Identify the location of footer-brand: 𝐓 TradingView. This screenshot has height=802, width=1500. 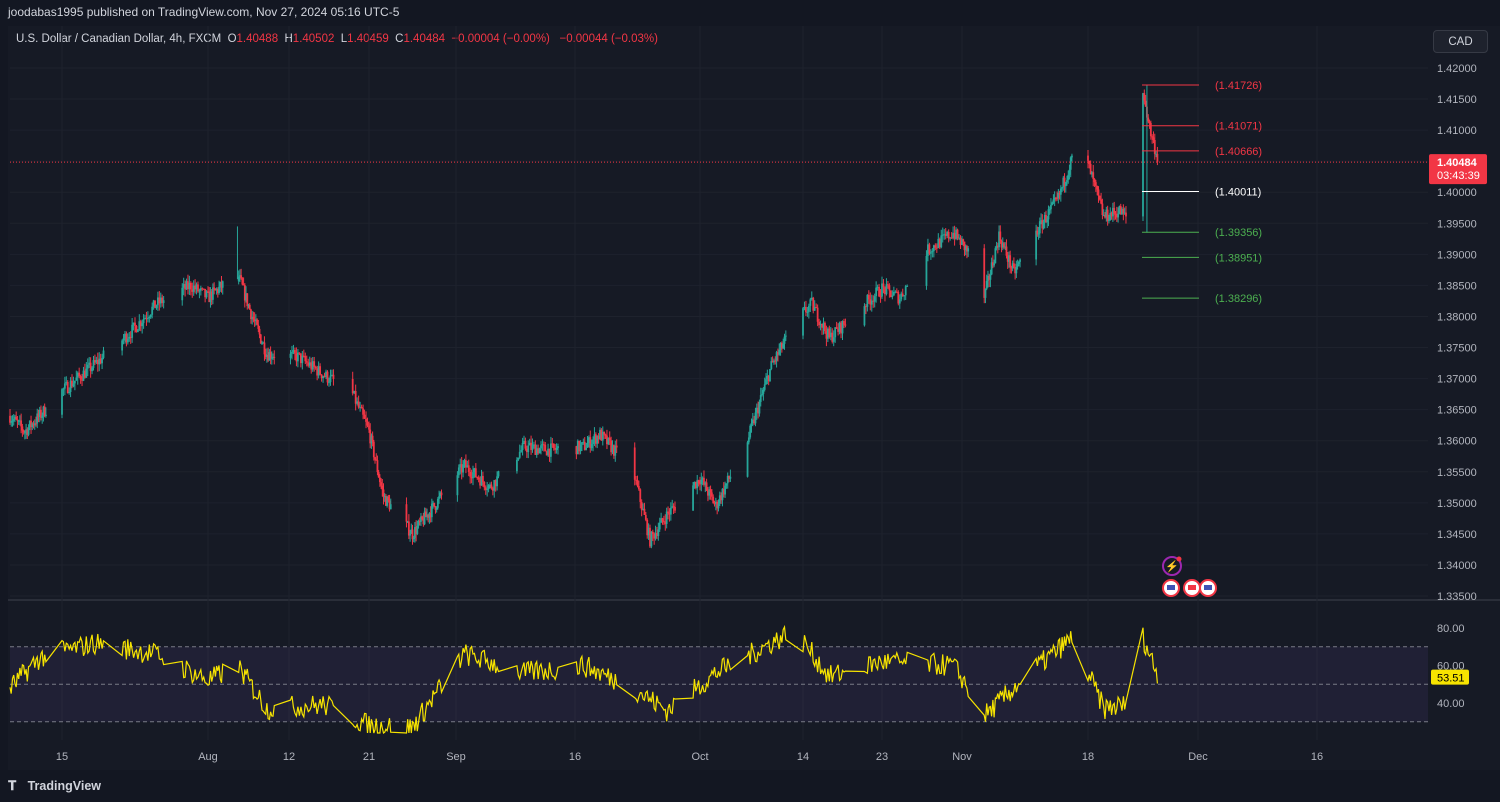
(54, 786).